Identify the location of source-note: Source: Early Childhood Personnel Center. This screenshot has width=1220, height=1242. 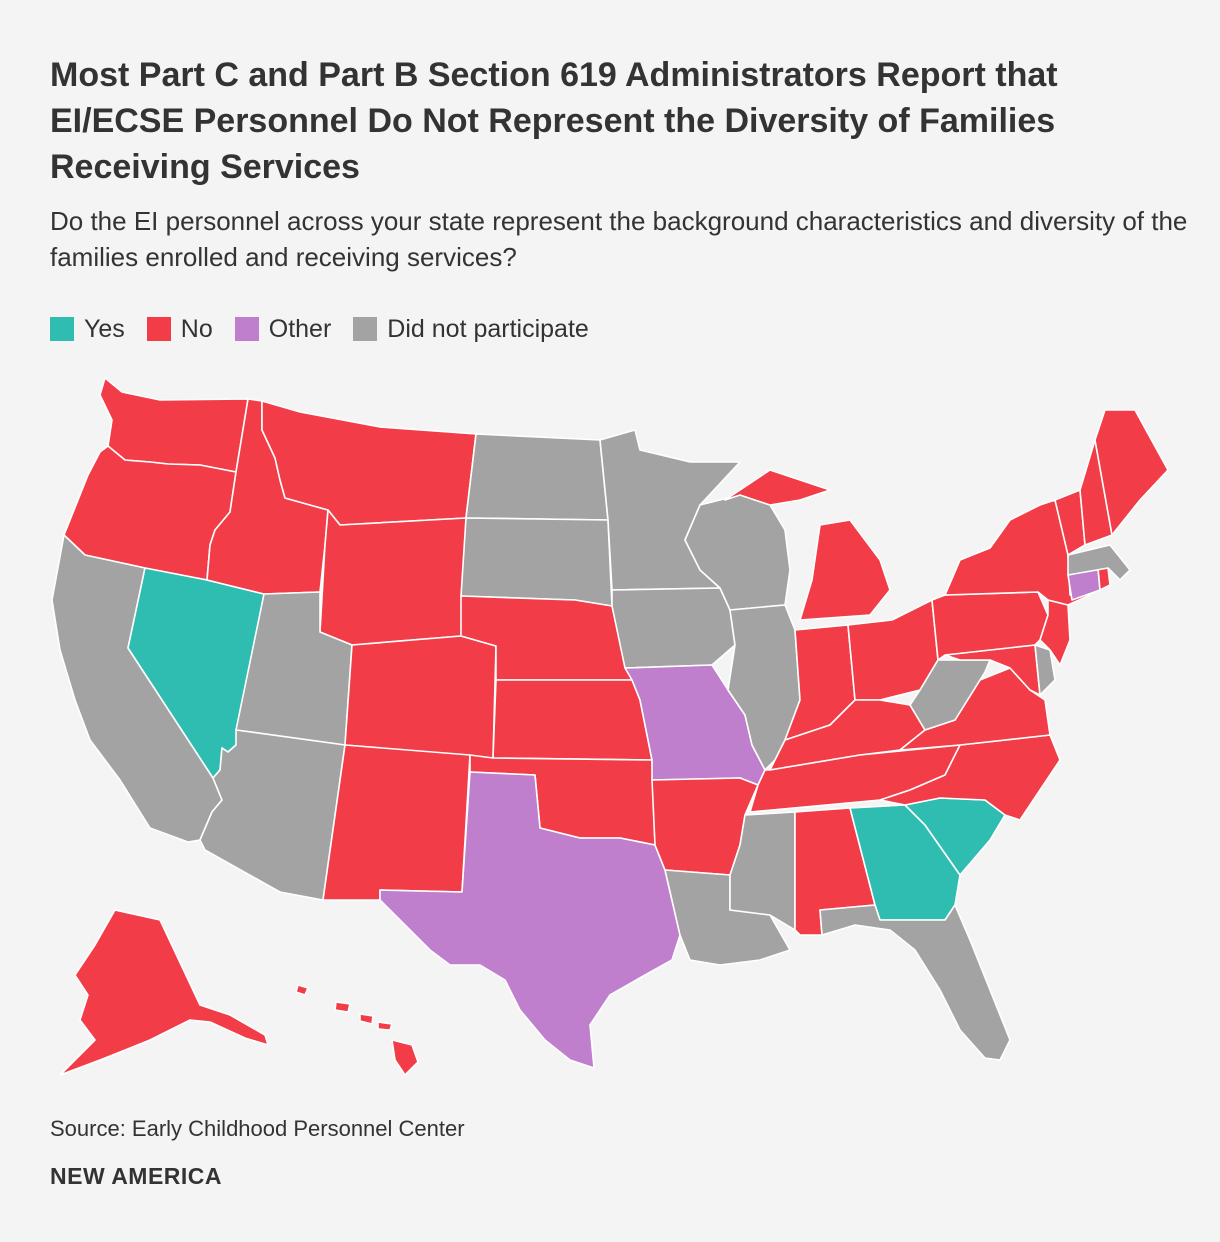
(257, 1128).